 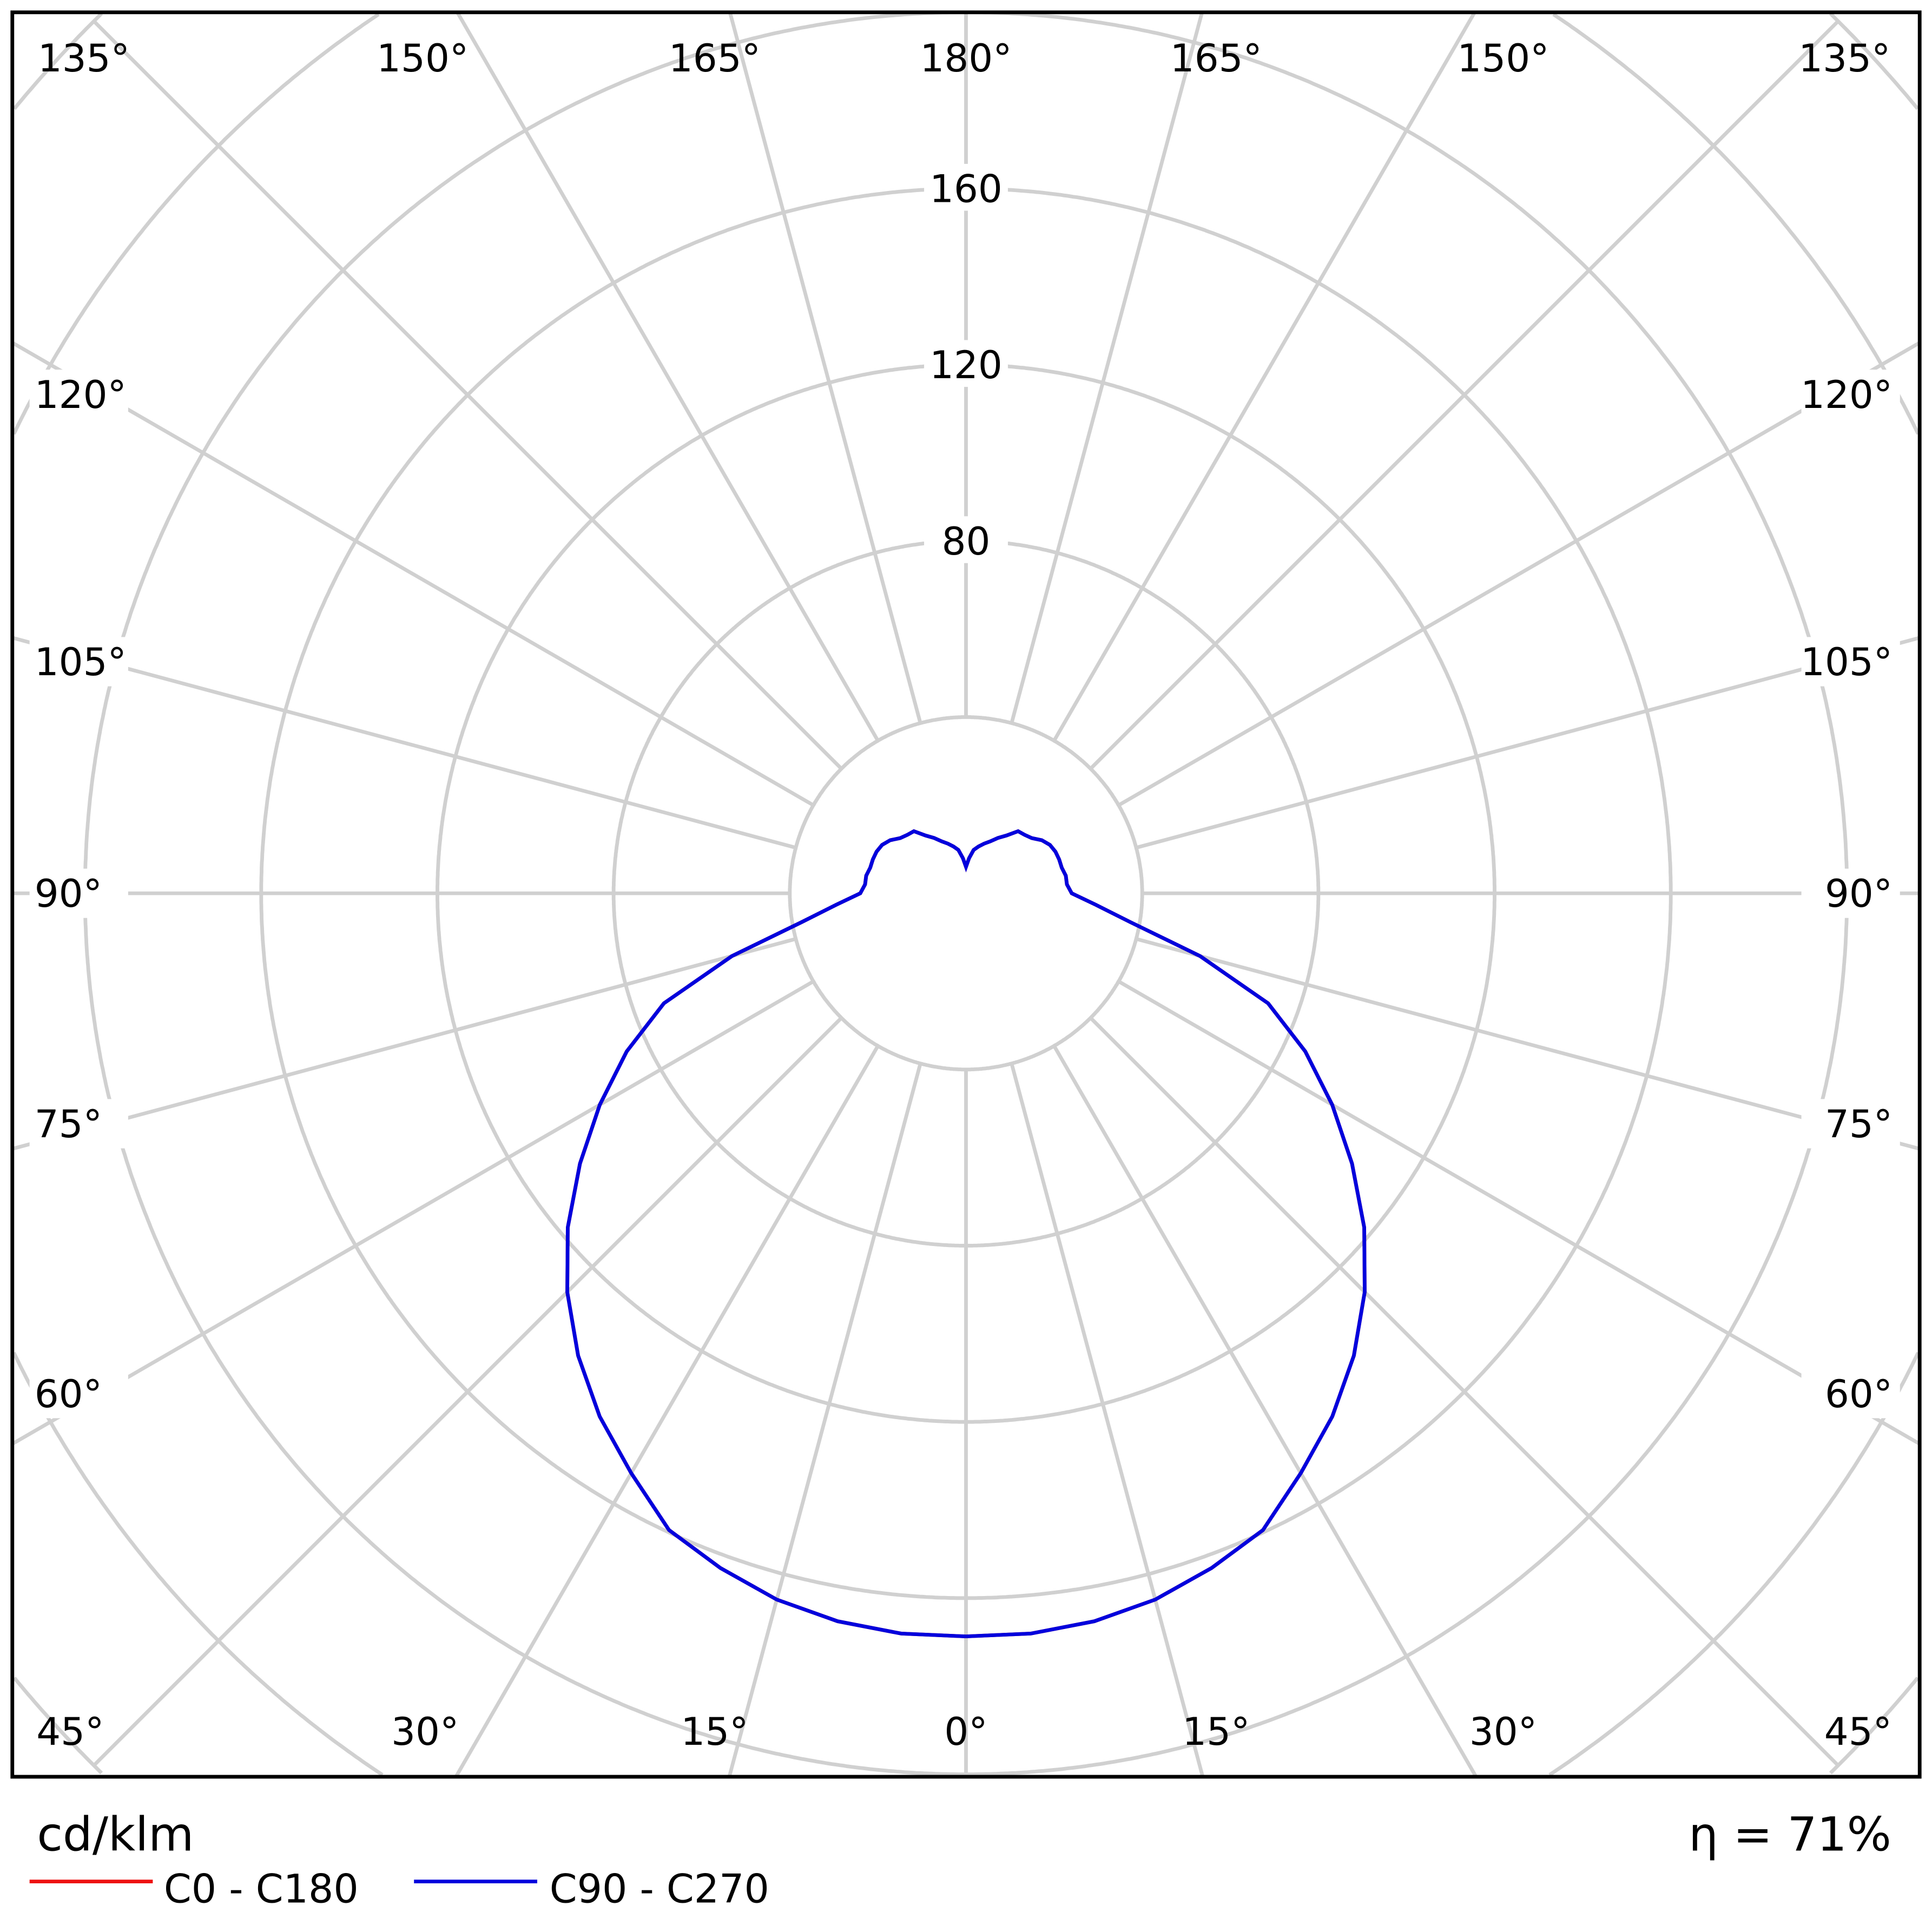 What do you see at coordinates (1859, 1124) in the screenshot?
I see `angle-label-right: 75°` at bounding box center [1859, 1124].